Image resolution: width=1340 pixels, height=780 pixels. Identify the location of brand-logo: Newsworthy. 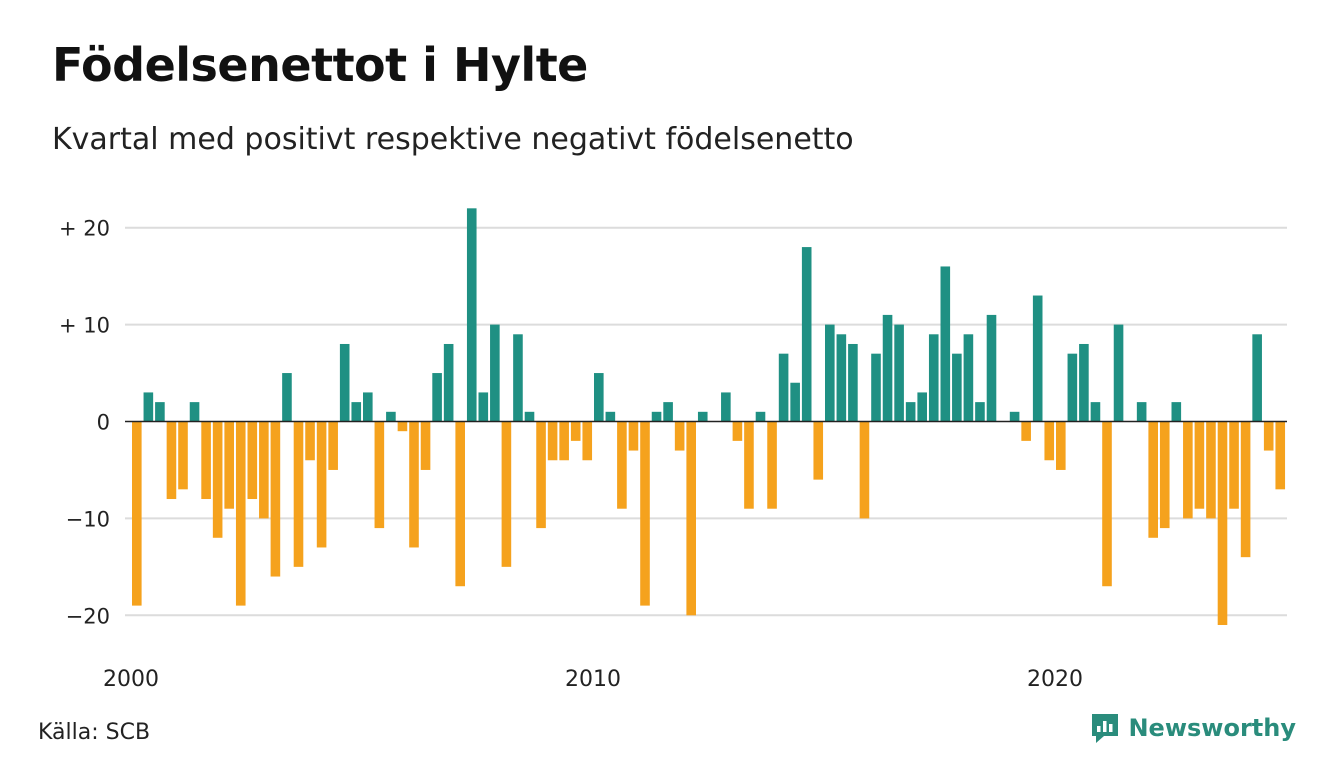
(1193, 728).